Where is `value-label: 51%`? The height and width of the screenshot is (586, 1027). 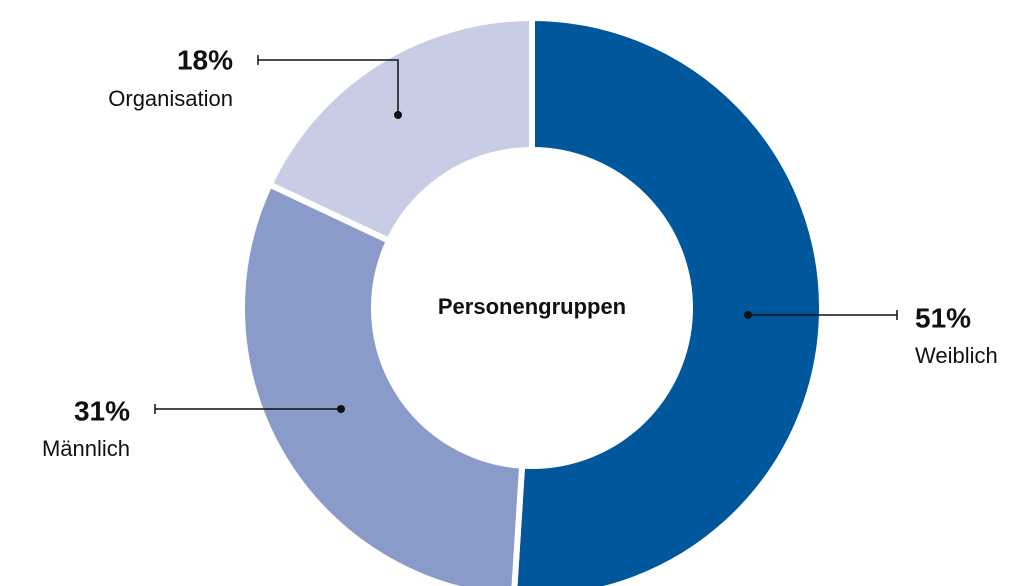
value-label: 51% is located at coordinates (943, 317).